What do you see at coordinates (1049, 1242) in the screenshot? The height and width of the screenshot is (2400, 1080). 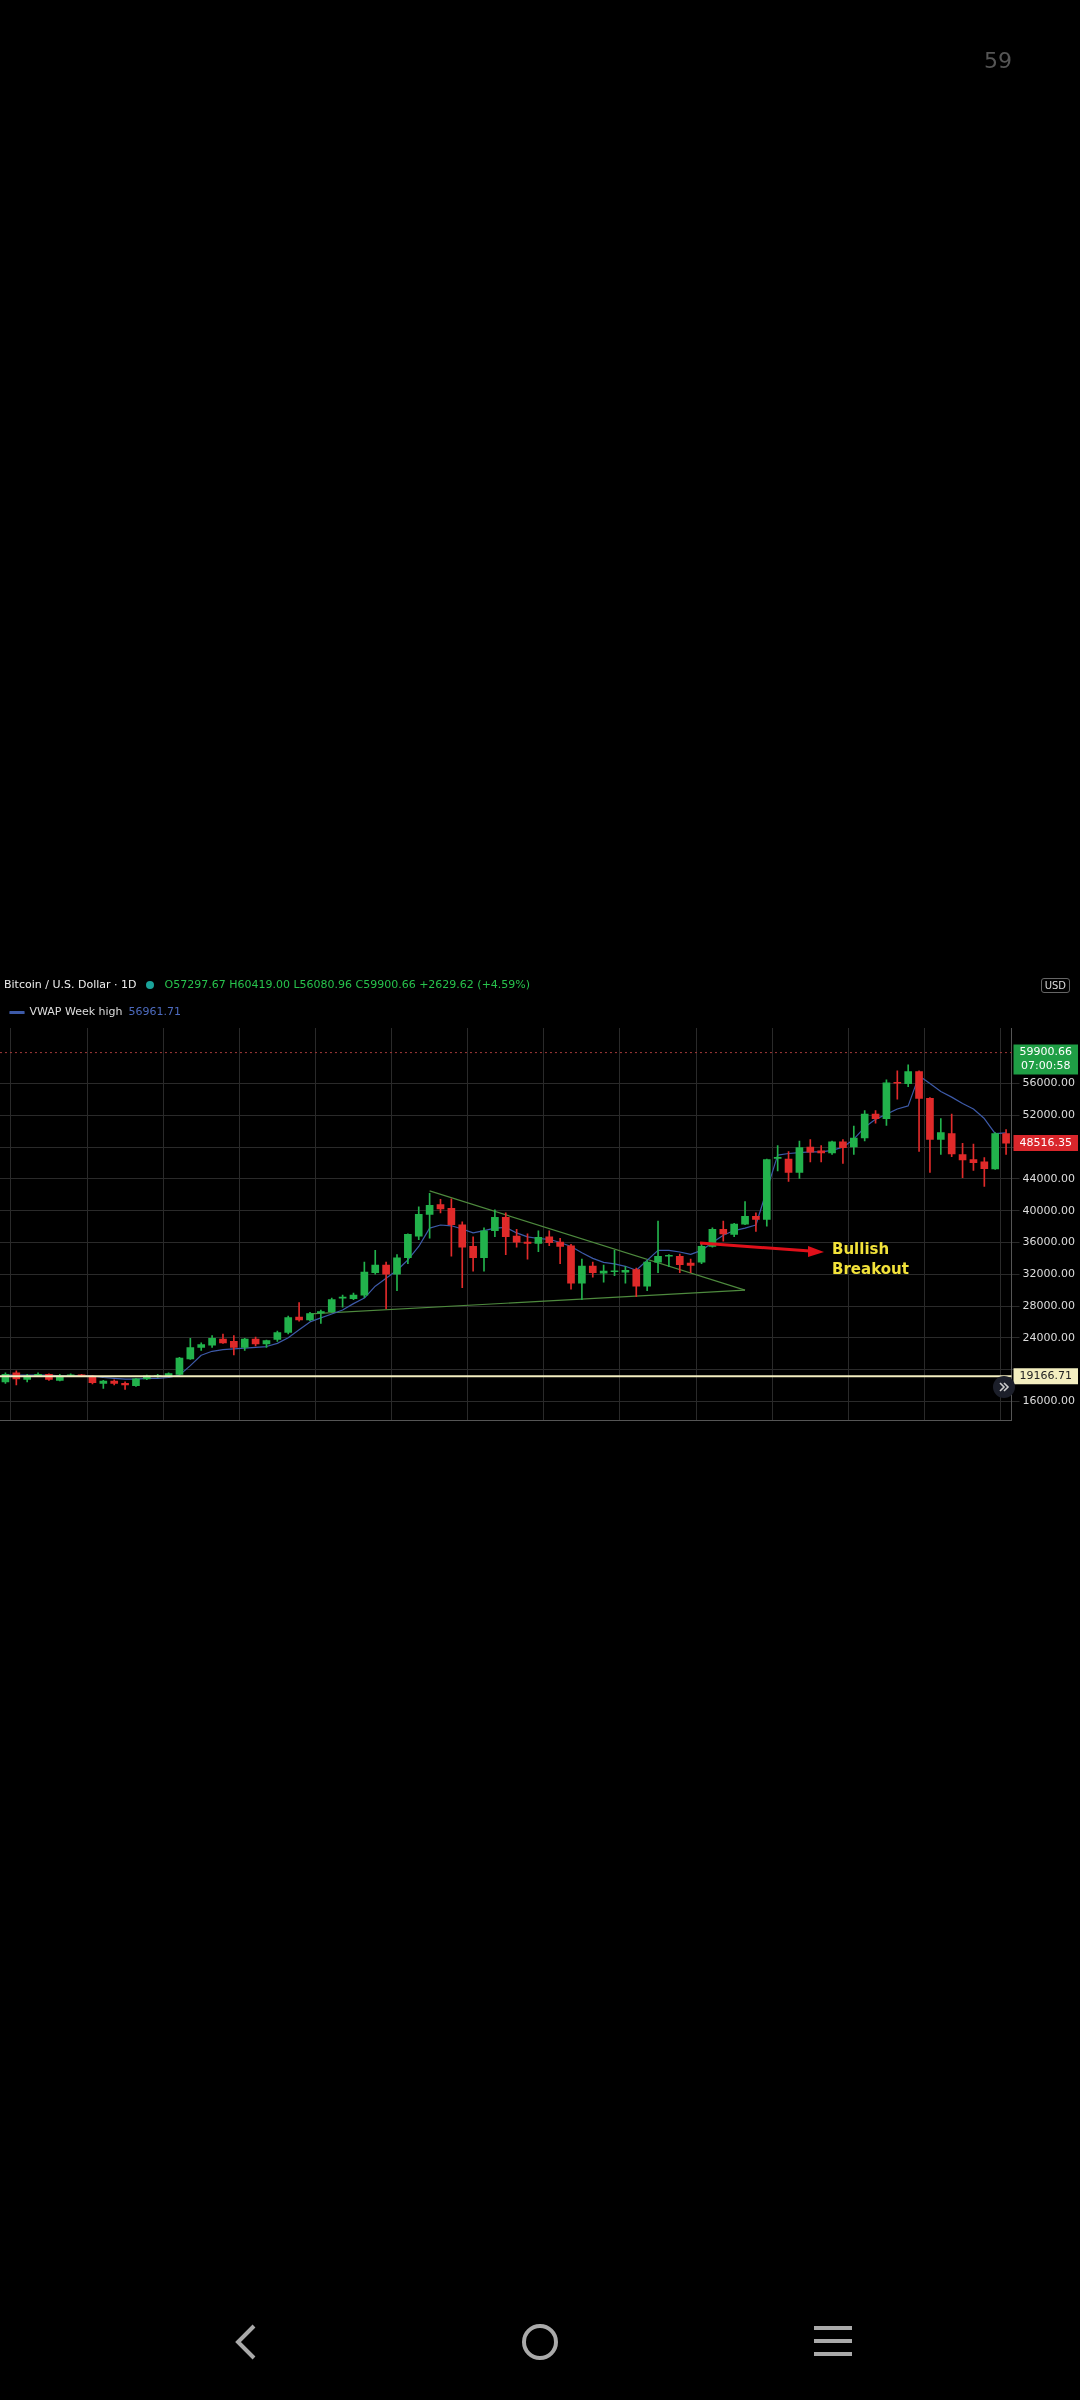 I see `y-tick-label: 36000.00` at bounding box center [1049, 1242].